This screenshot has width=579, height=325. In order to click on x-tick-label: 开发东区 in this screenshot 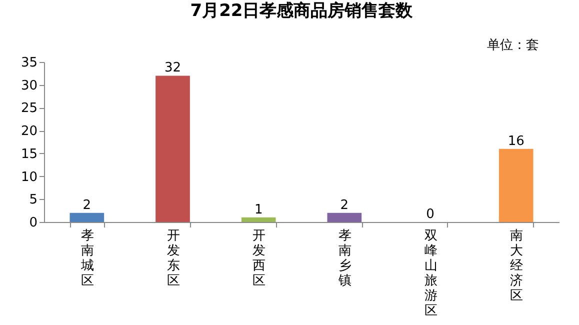, I will do `click(173, 258)`.